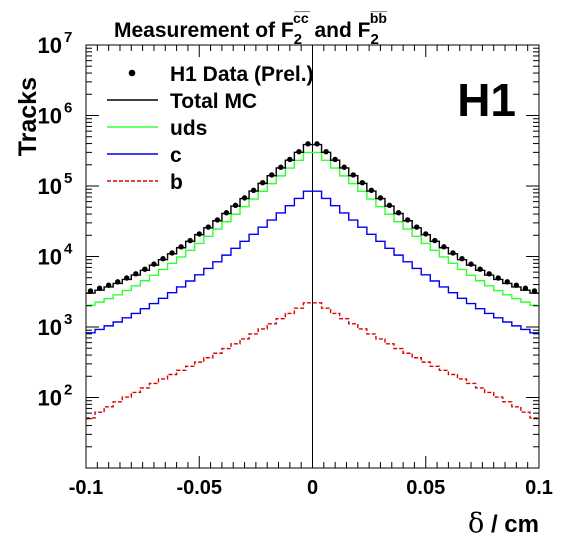  I want to click on y-axis-label: Tracks, so click(28, 116).